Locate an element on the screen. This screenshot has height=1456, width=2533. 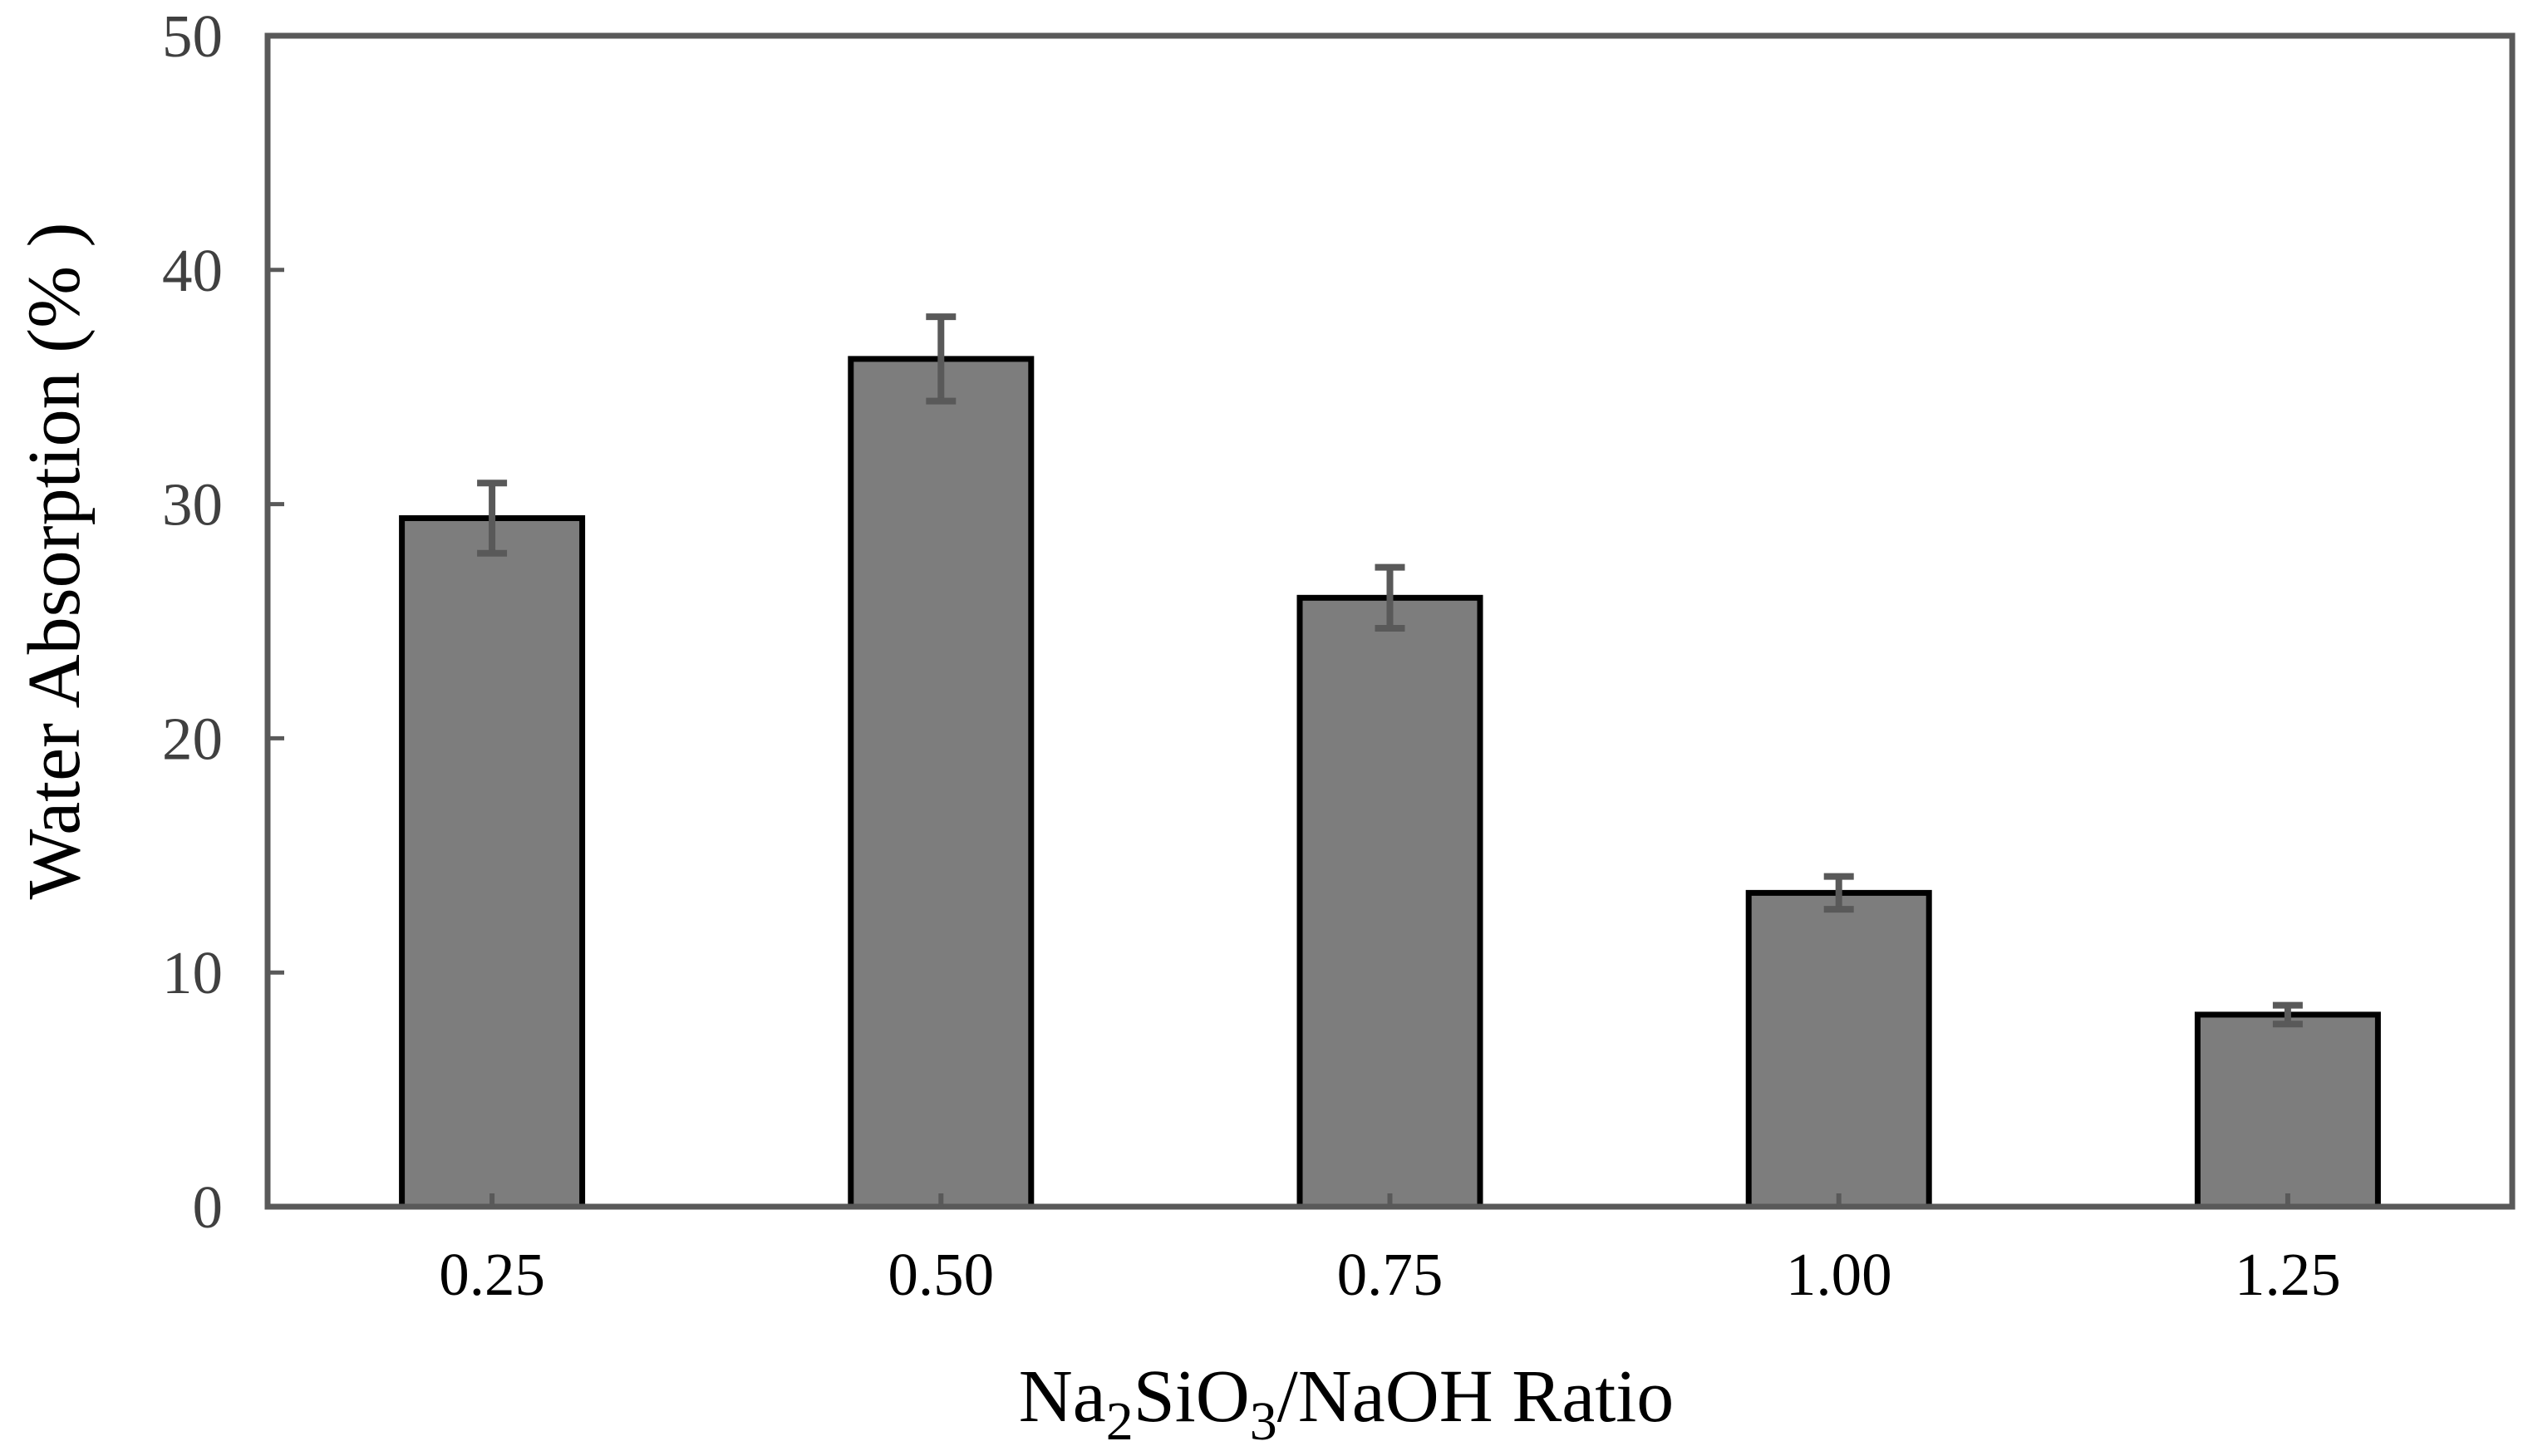
bar-1.00 is located at coordinates (1838, 1049).